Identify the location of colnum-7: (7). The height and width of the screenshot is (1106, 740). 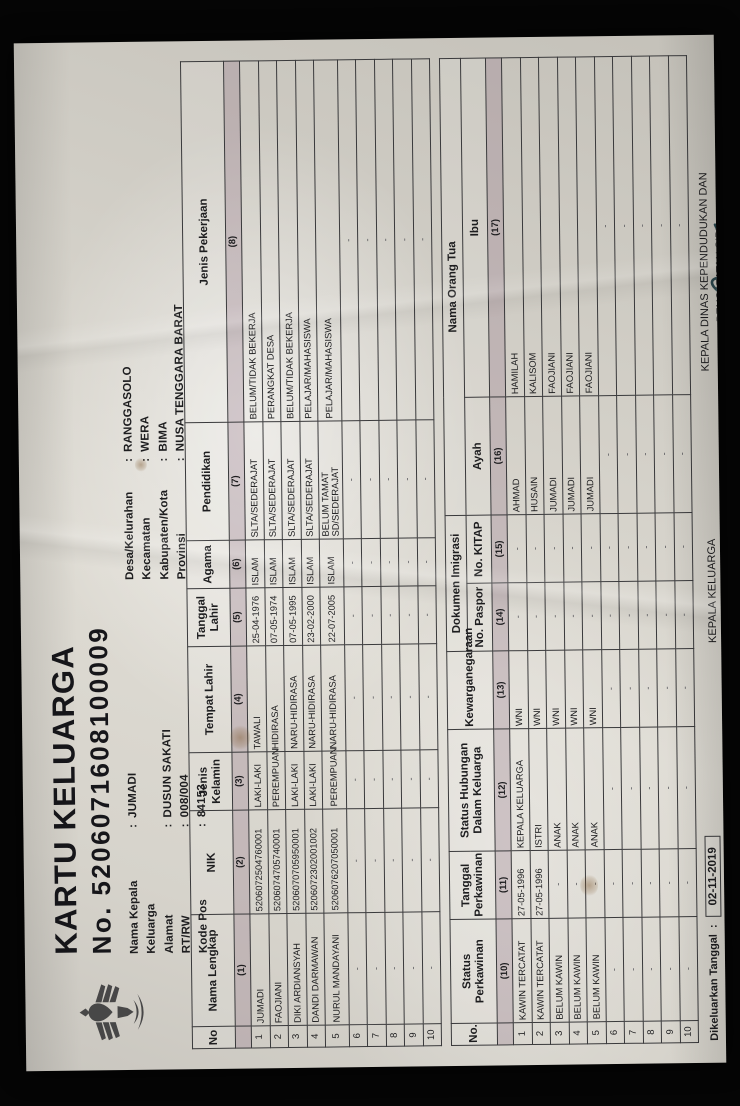
(236, 481).